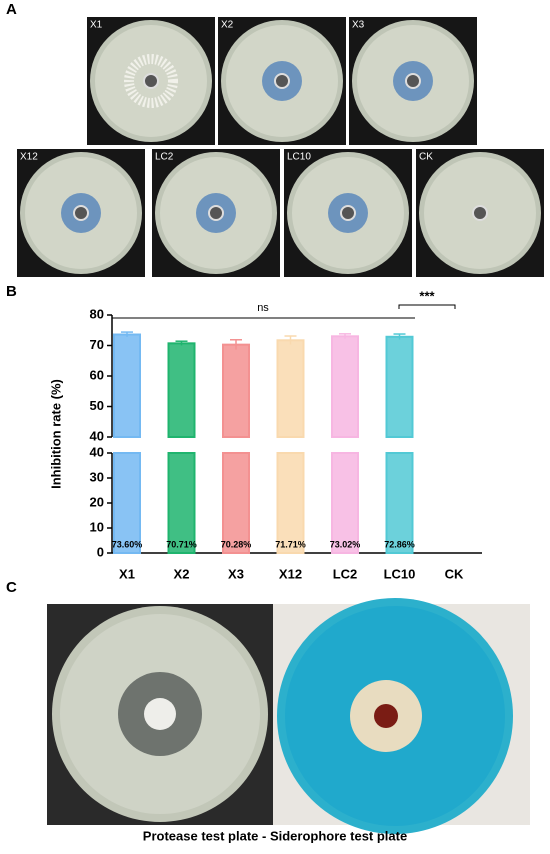 The width and height of the screenshot is (550, 854). Describe the element at coordinates (11, 9) in the screenshot. I see `panel-label: A` at that location.